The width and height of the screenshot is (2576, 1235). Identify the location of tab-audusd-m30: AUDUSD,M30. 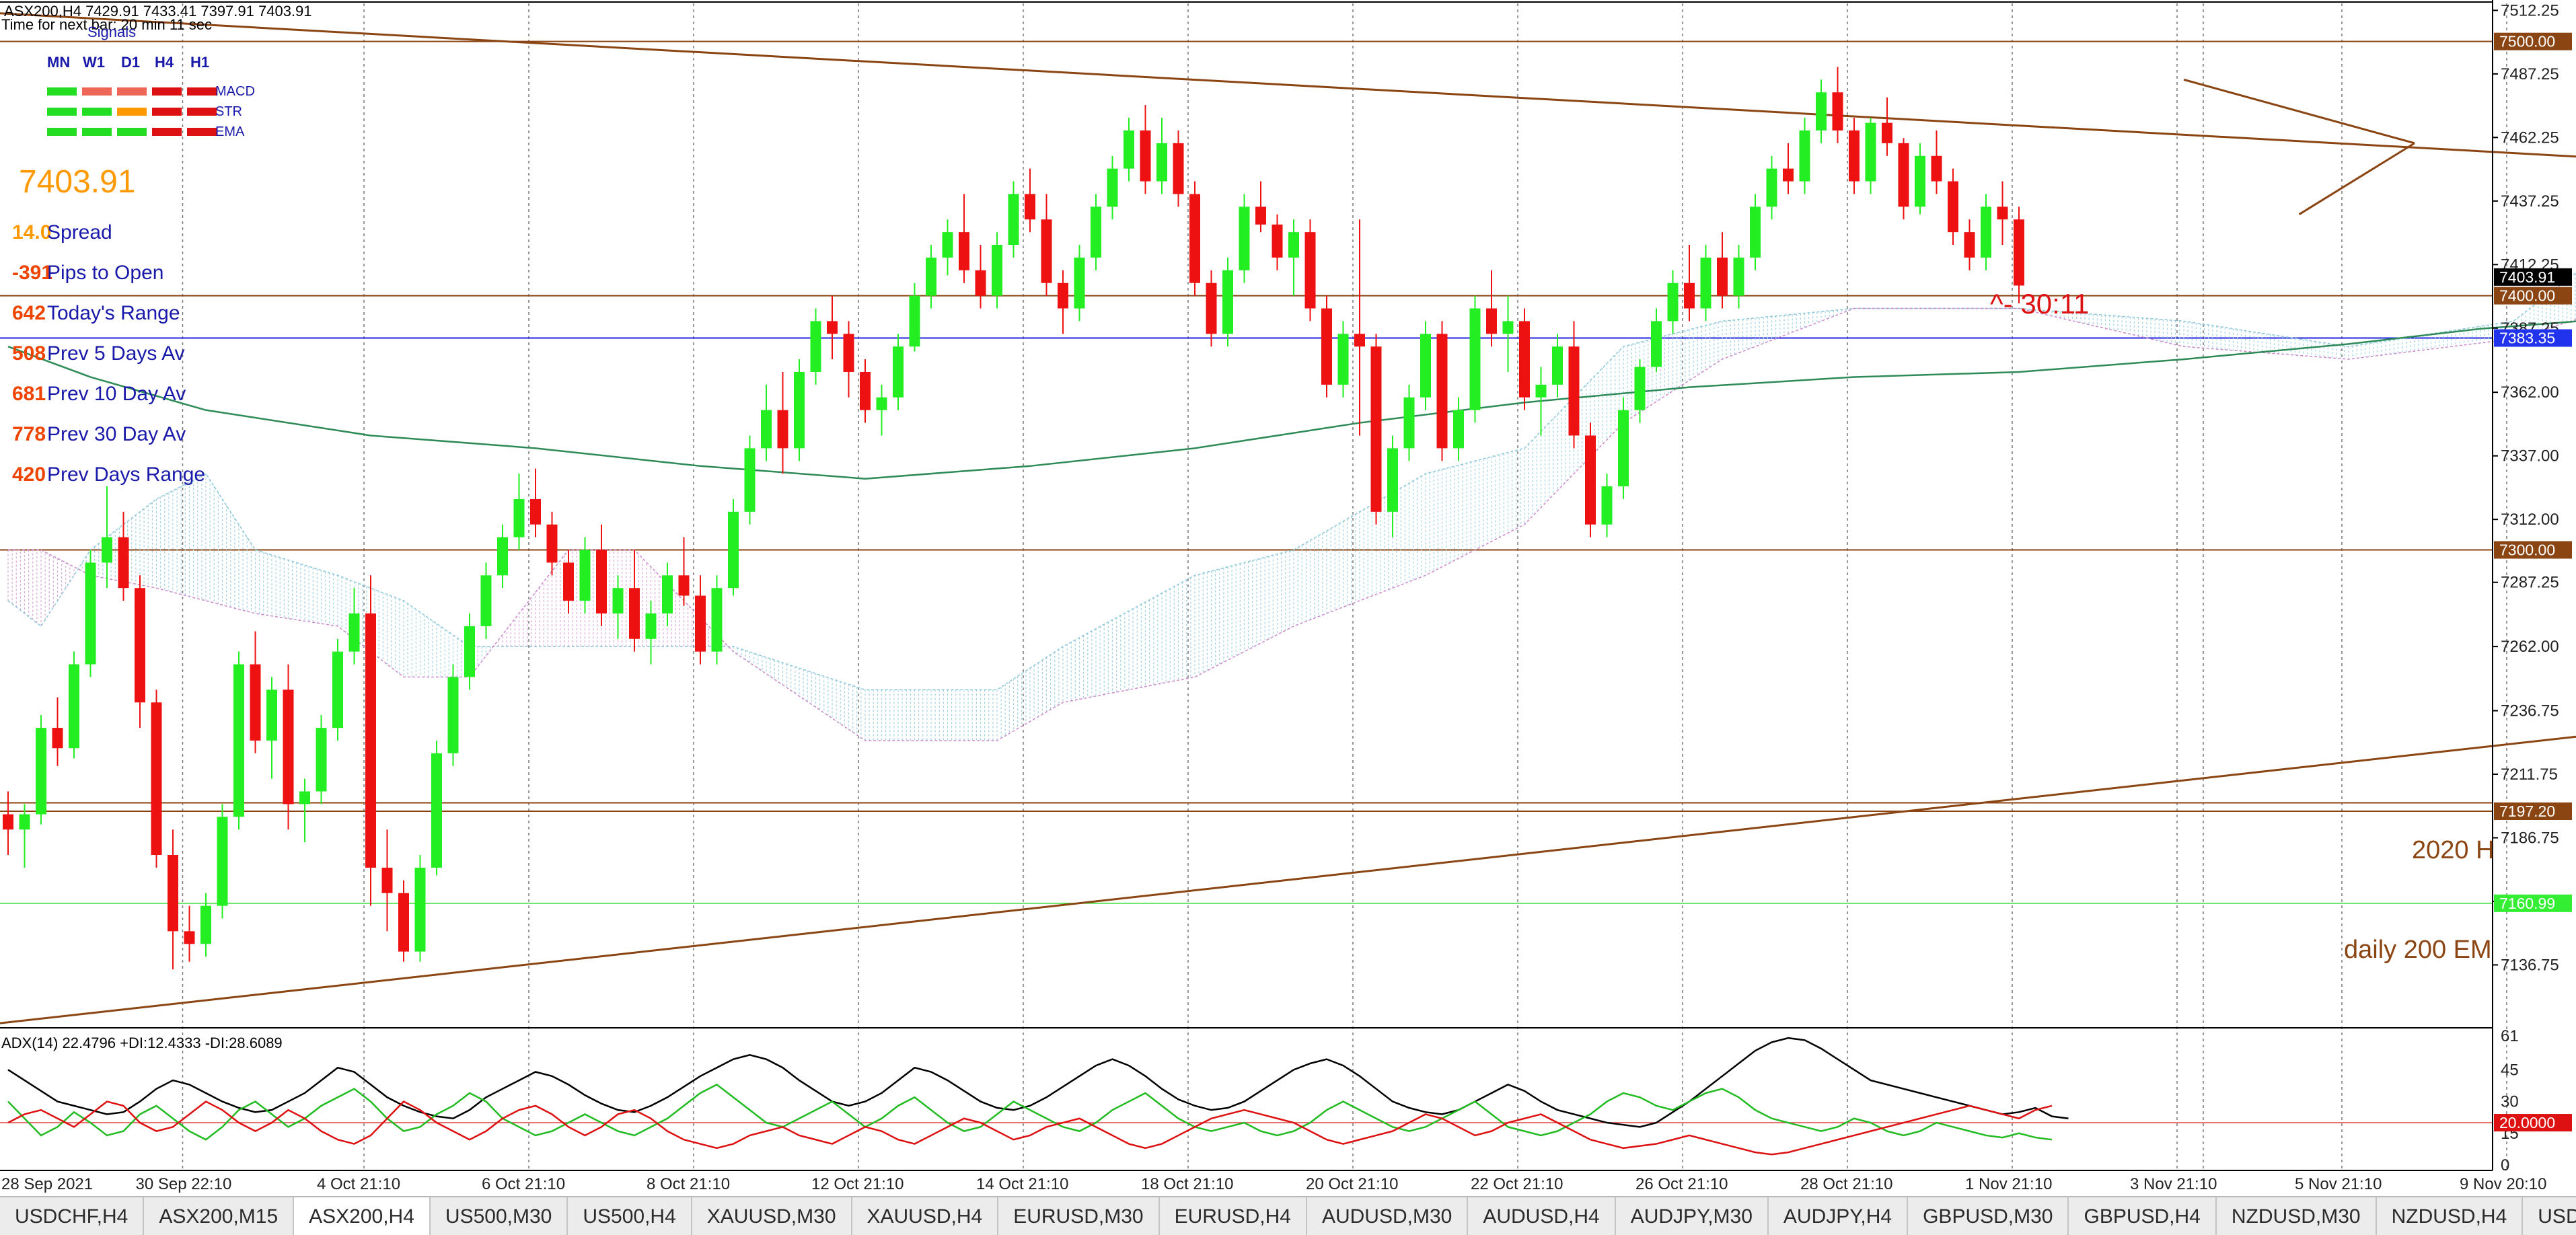
(1388, 1216).